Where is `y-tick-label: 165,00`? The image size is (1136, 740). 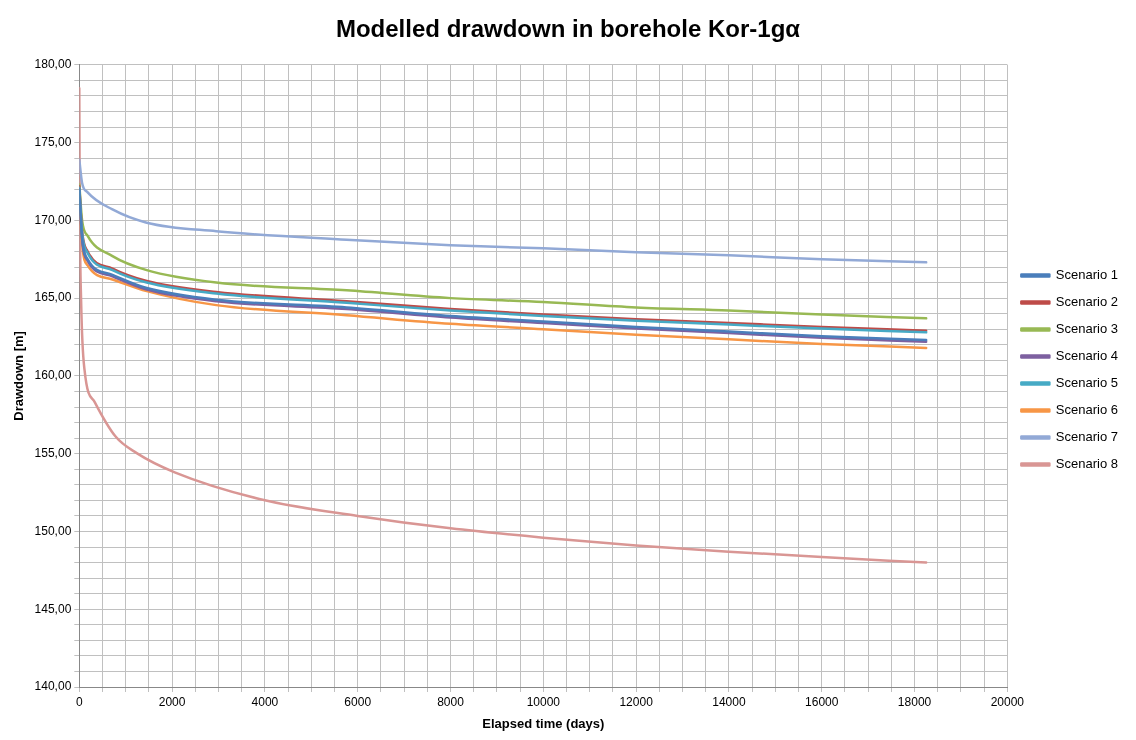 y-tick-label: 165,00 is located at coordinates (53, 297).